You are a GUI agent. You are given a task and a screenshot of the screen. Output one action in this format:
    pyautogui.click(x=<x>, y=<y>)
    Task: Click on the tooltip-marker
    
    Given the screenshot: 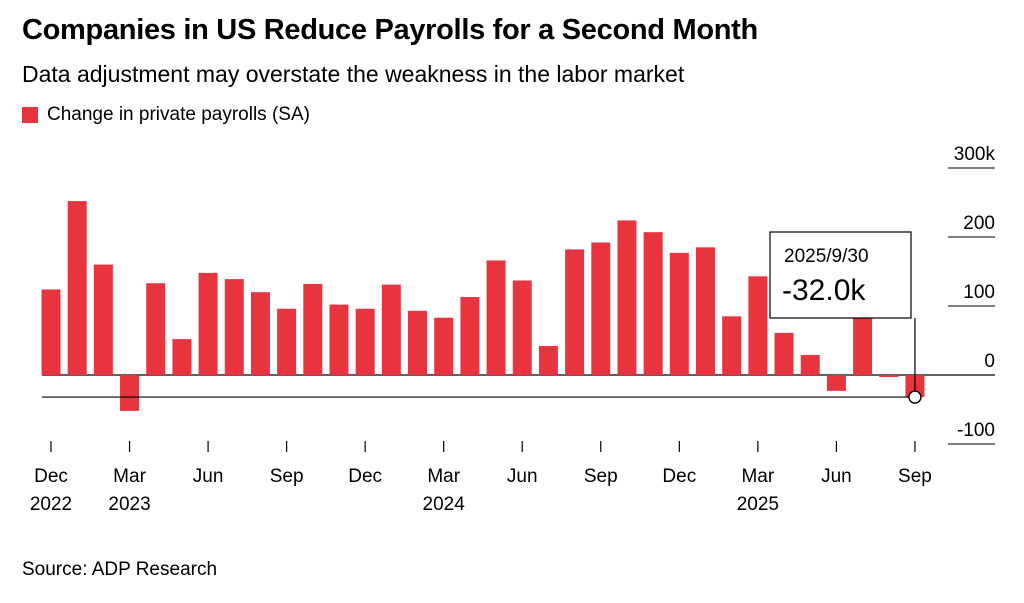 What is the action you would take?
    pyautogui.click(x=915, y=397)
    